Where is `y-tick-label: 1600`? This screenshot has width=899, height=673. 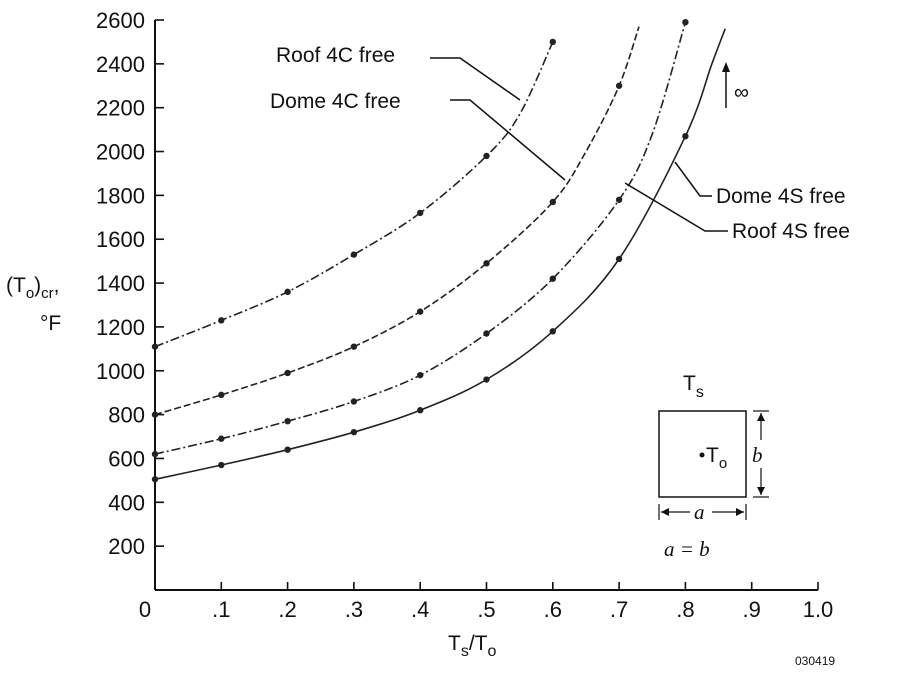 y-tick-label: 1600 is located at coordinates (120, 239).